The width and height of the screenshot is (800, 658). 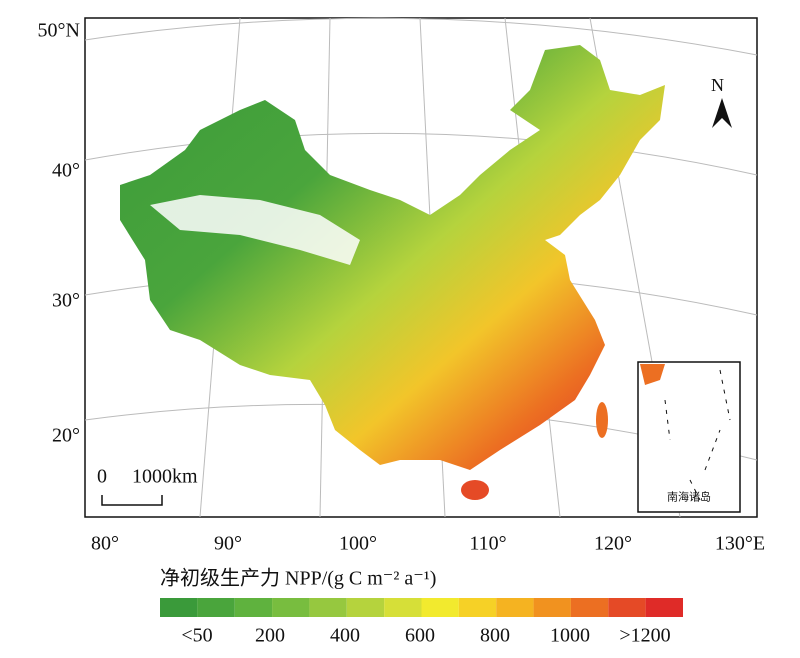 What do you see at coordinates (196, 636) in the screenshot?
I see `legend-label: <50` at bounding box center [196, 636].